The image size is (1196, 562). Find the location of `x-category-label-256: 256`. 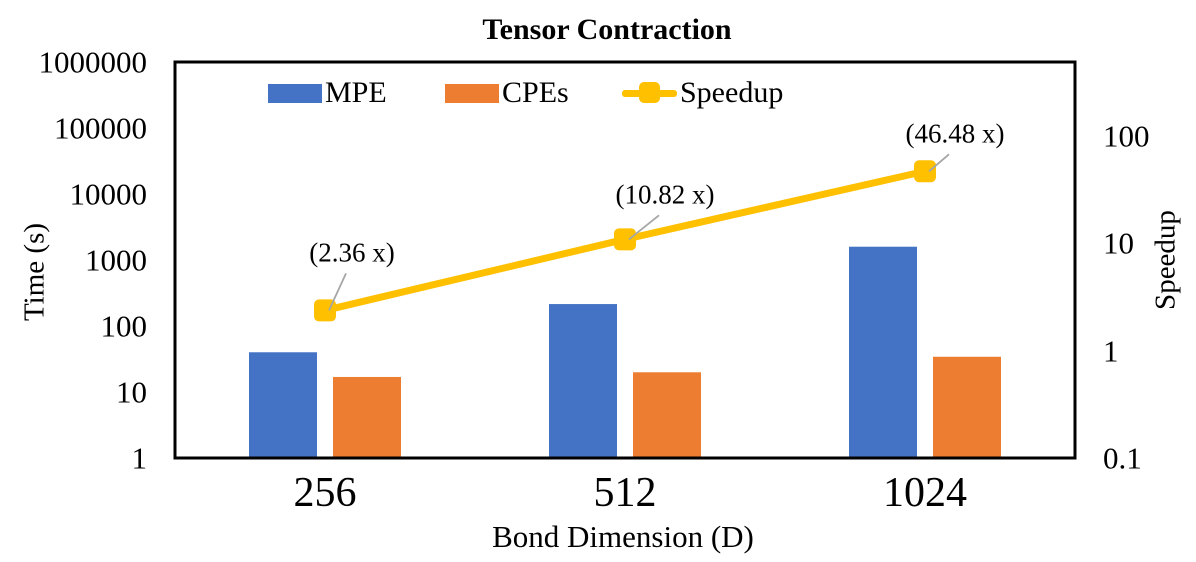

x-category-label-256: 256 is located at coordinates (325, 493).